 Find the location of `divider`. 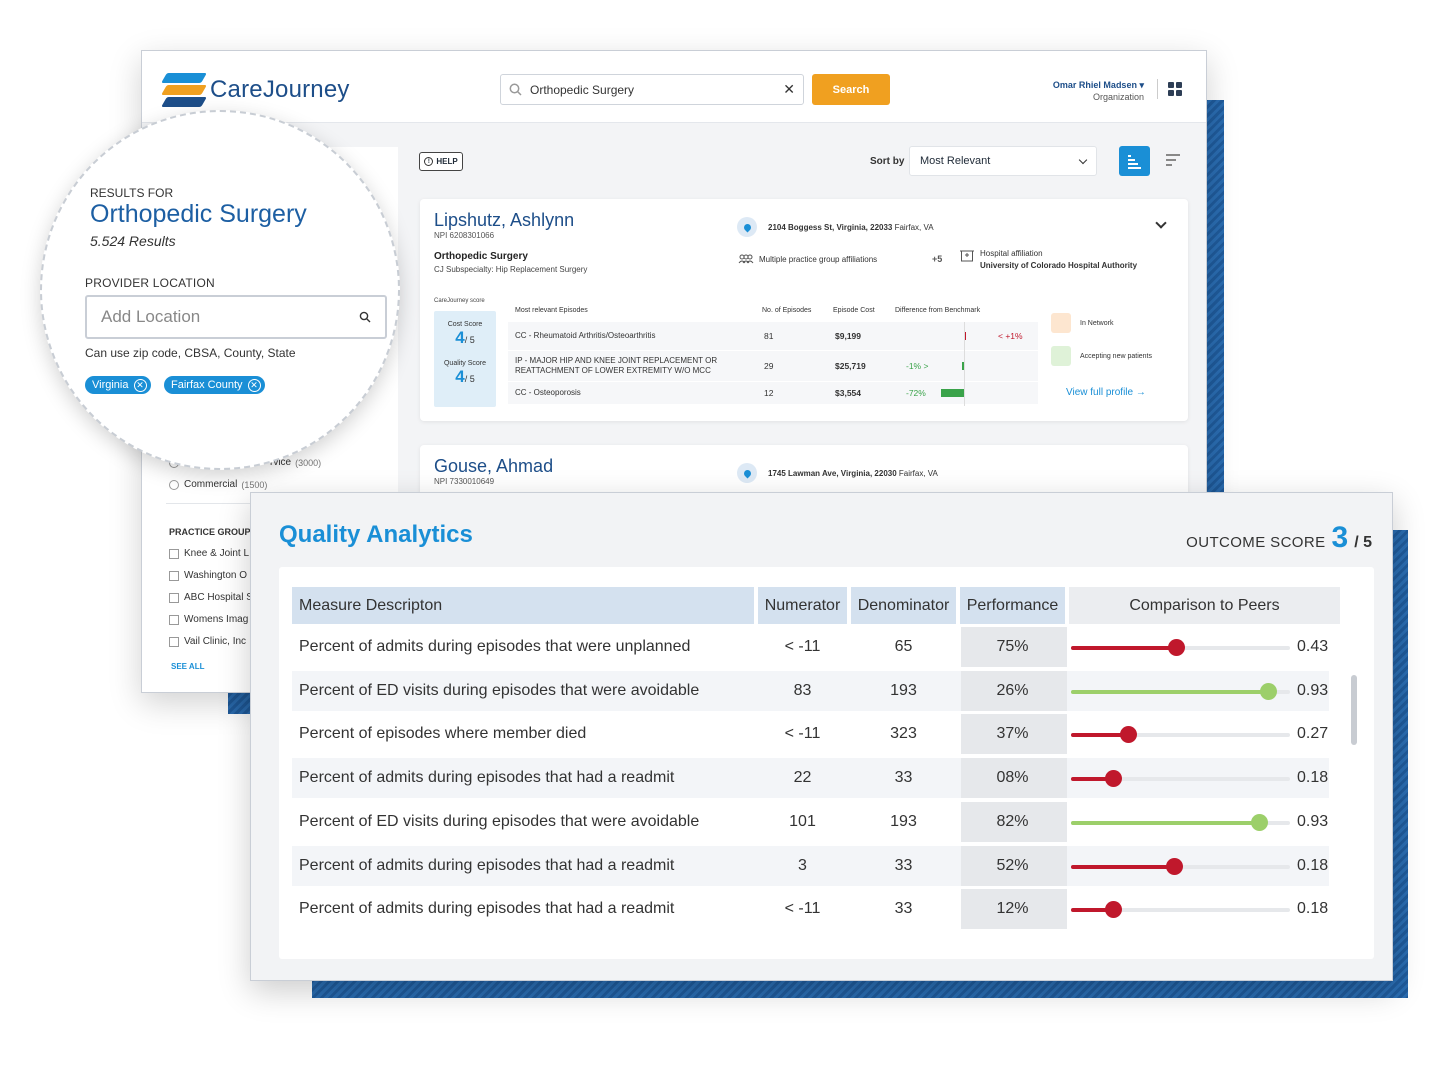

divider is located at coordinates (1157, 89).